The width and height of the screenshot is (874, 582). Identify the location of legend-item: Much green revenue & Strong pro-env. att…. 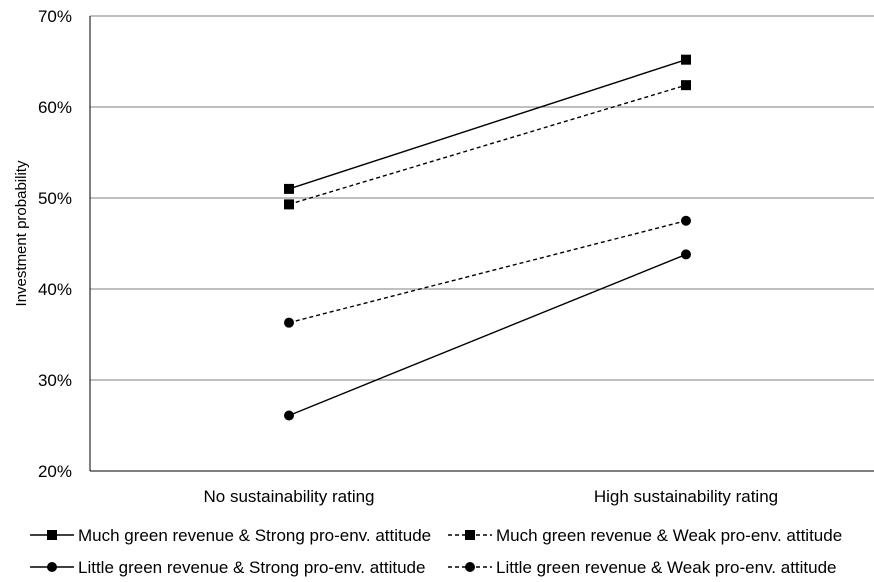
(230, 535).